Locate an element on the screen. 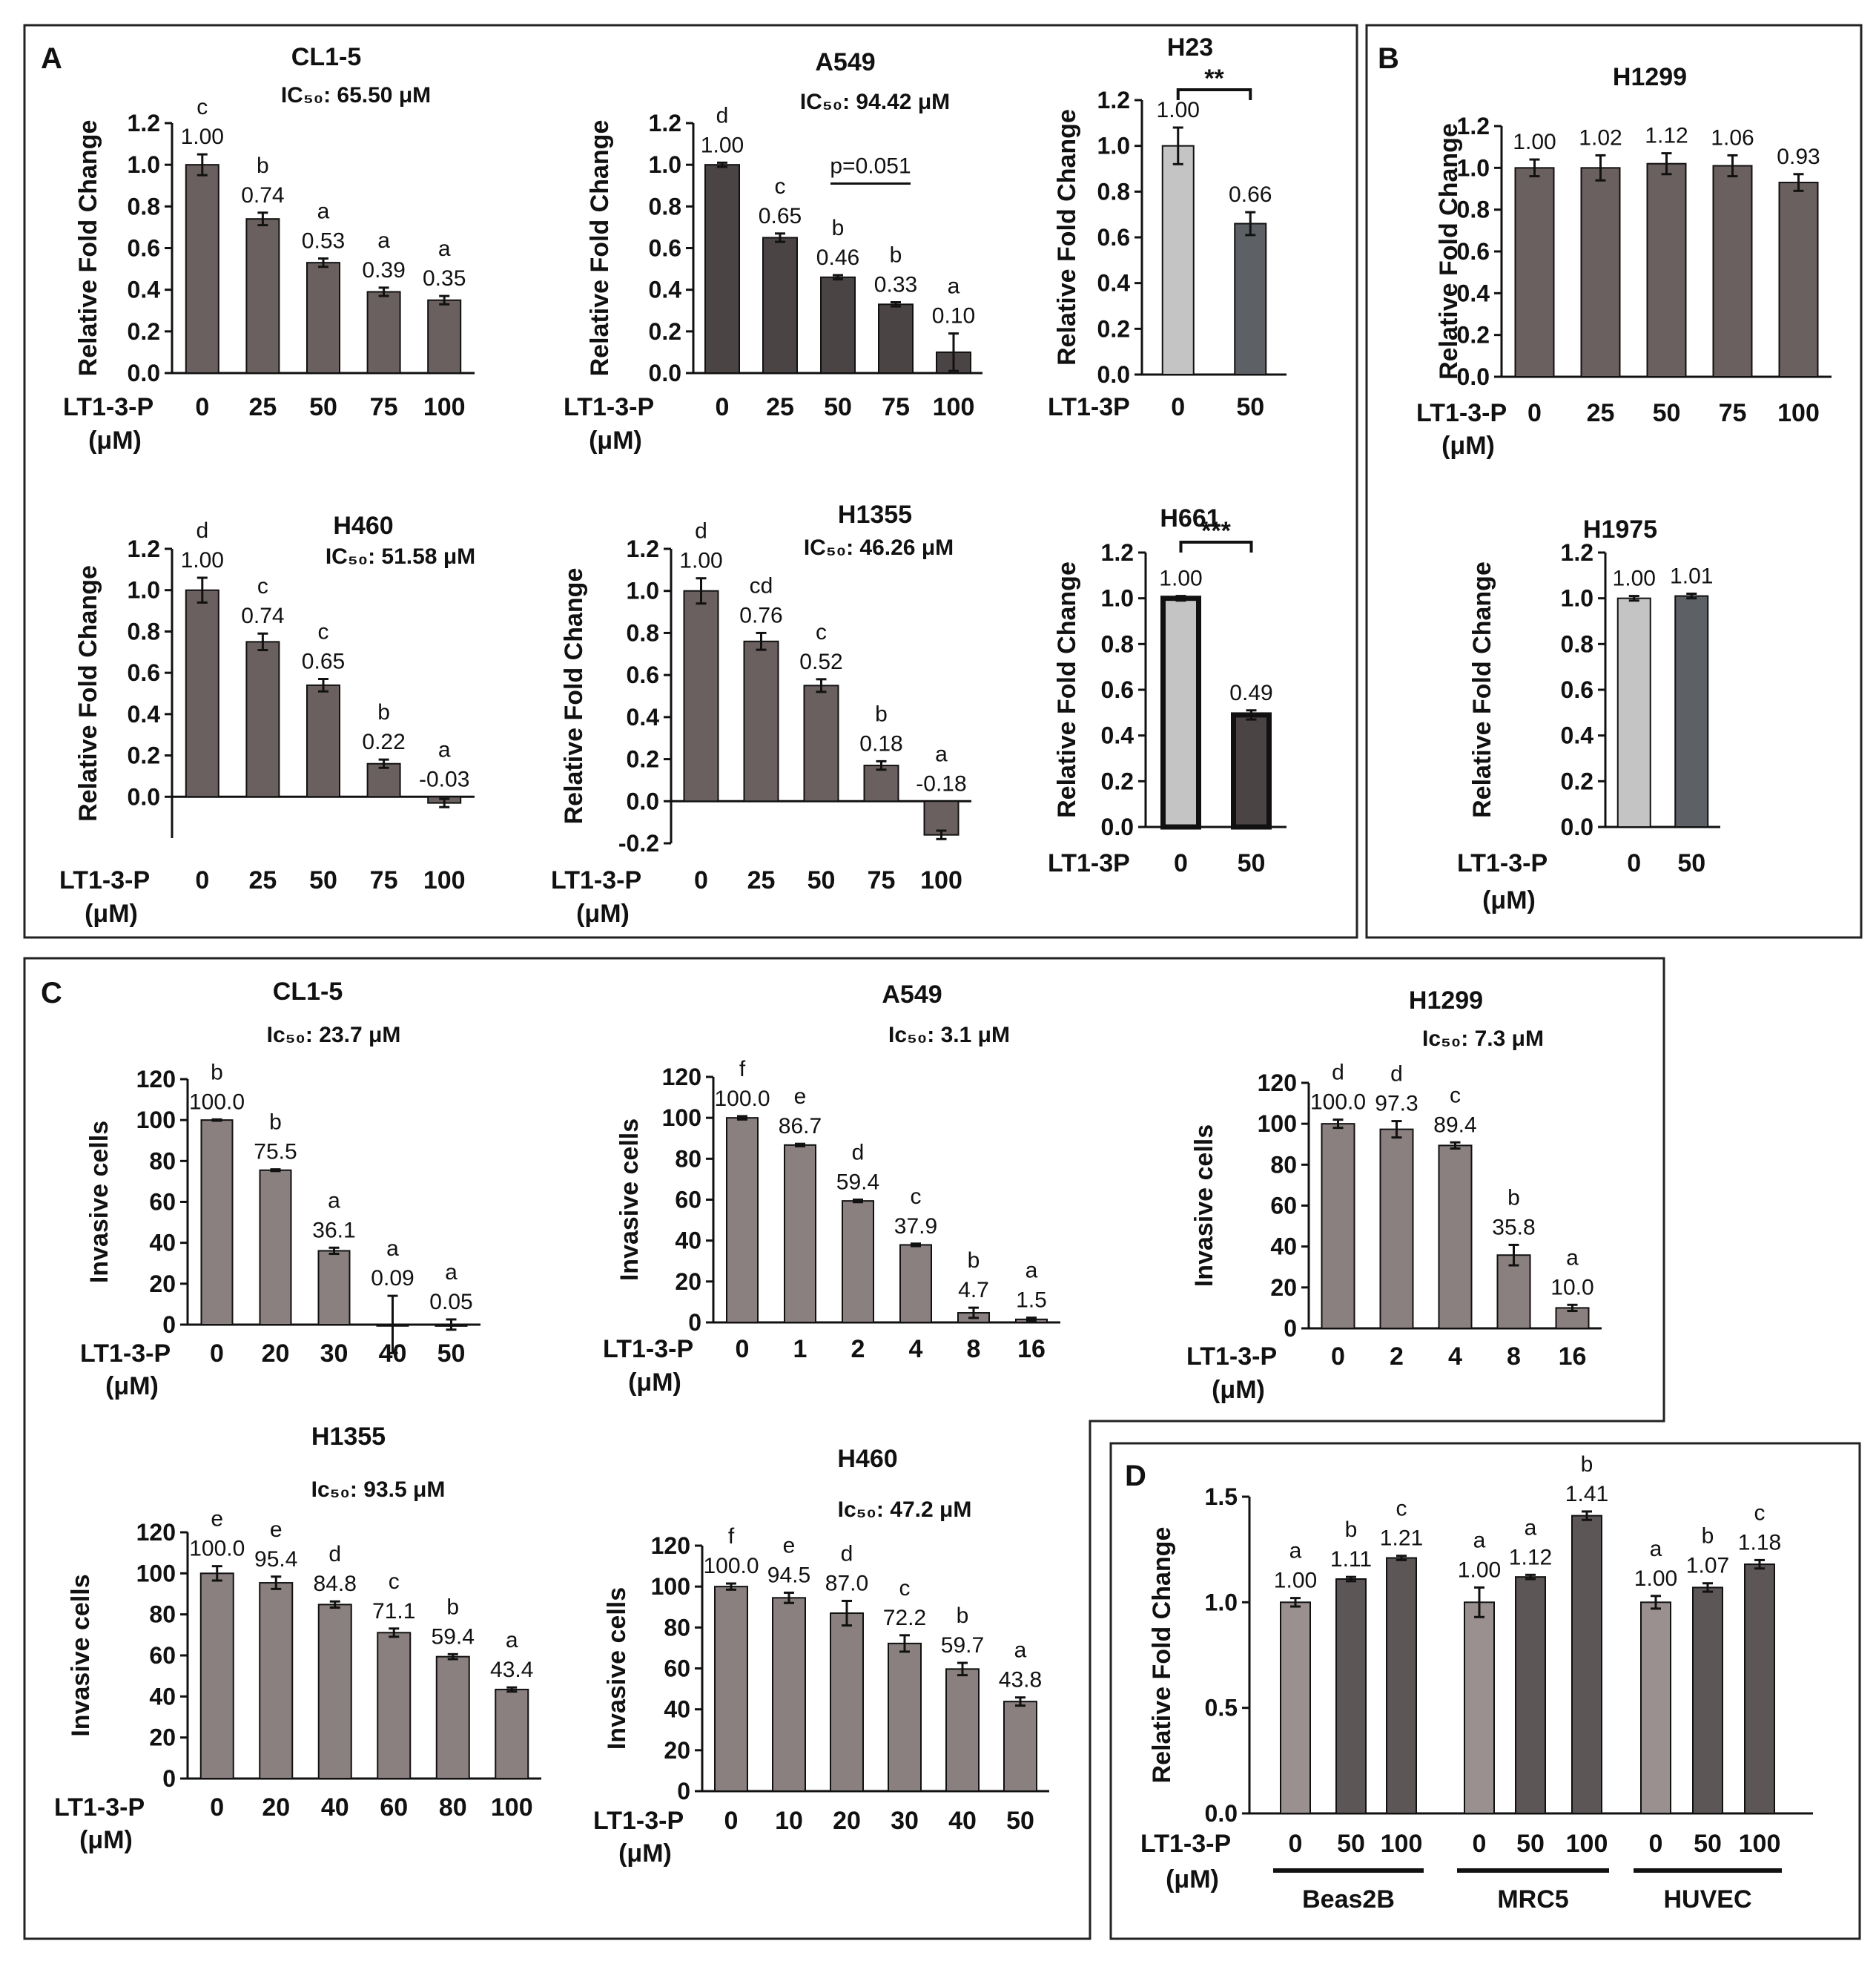 This screenshot has width=1876, height=1961. chart-title: H1299 is located at coordinates (1650, 77).